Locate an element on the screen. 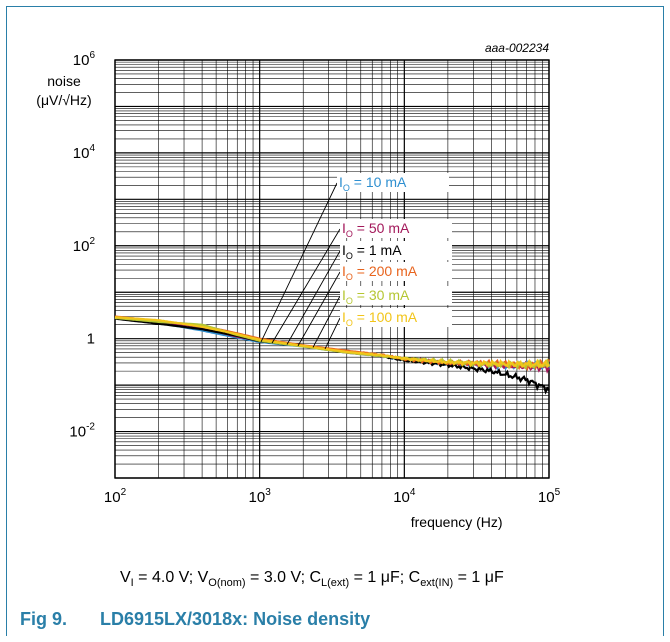 The image size is (670, 642). series-curves is located at coordinates (332, 355).